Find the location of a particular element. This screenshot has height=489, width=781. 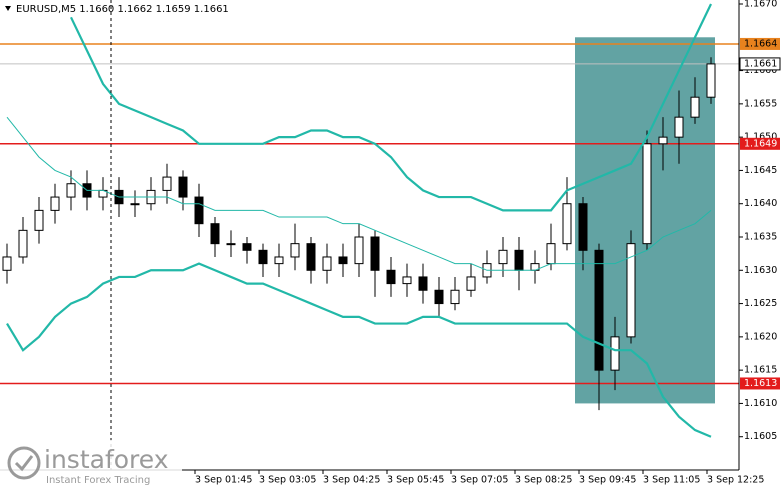

logo-name: instaforex is located at coordinates (106, 459).